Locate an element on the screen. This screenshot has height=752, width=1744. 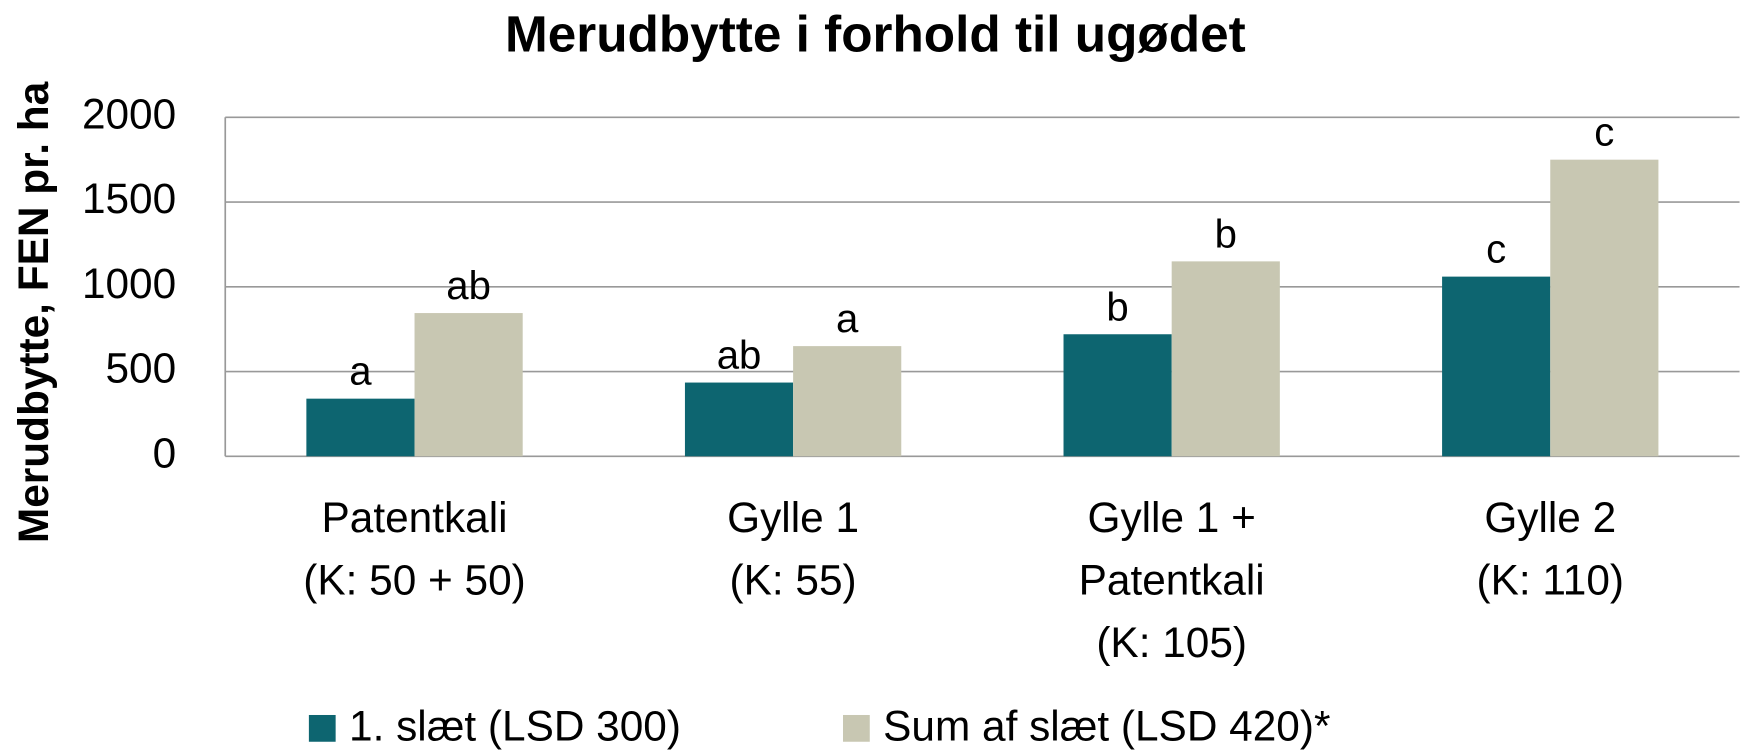
x-tick-label: (K: 50 + 50) is located at coordinates (414, 580).